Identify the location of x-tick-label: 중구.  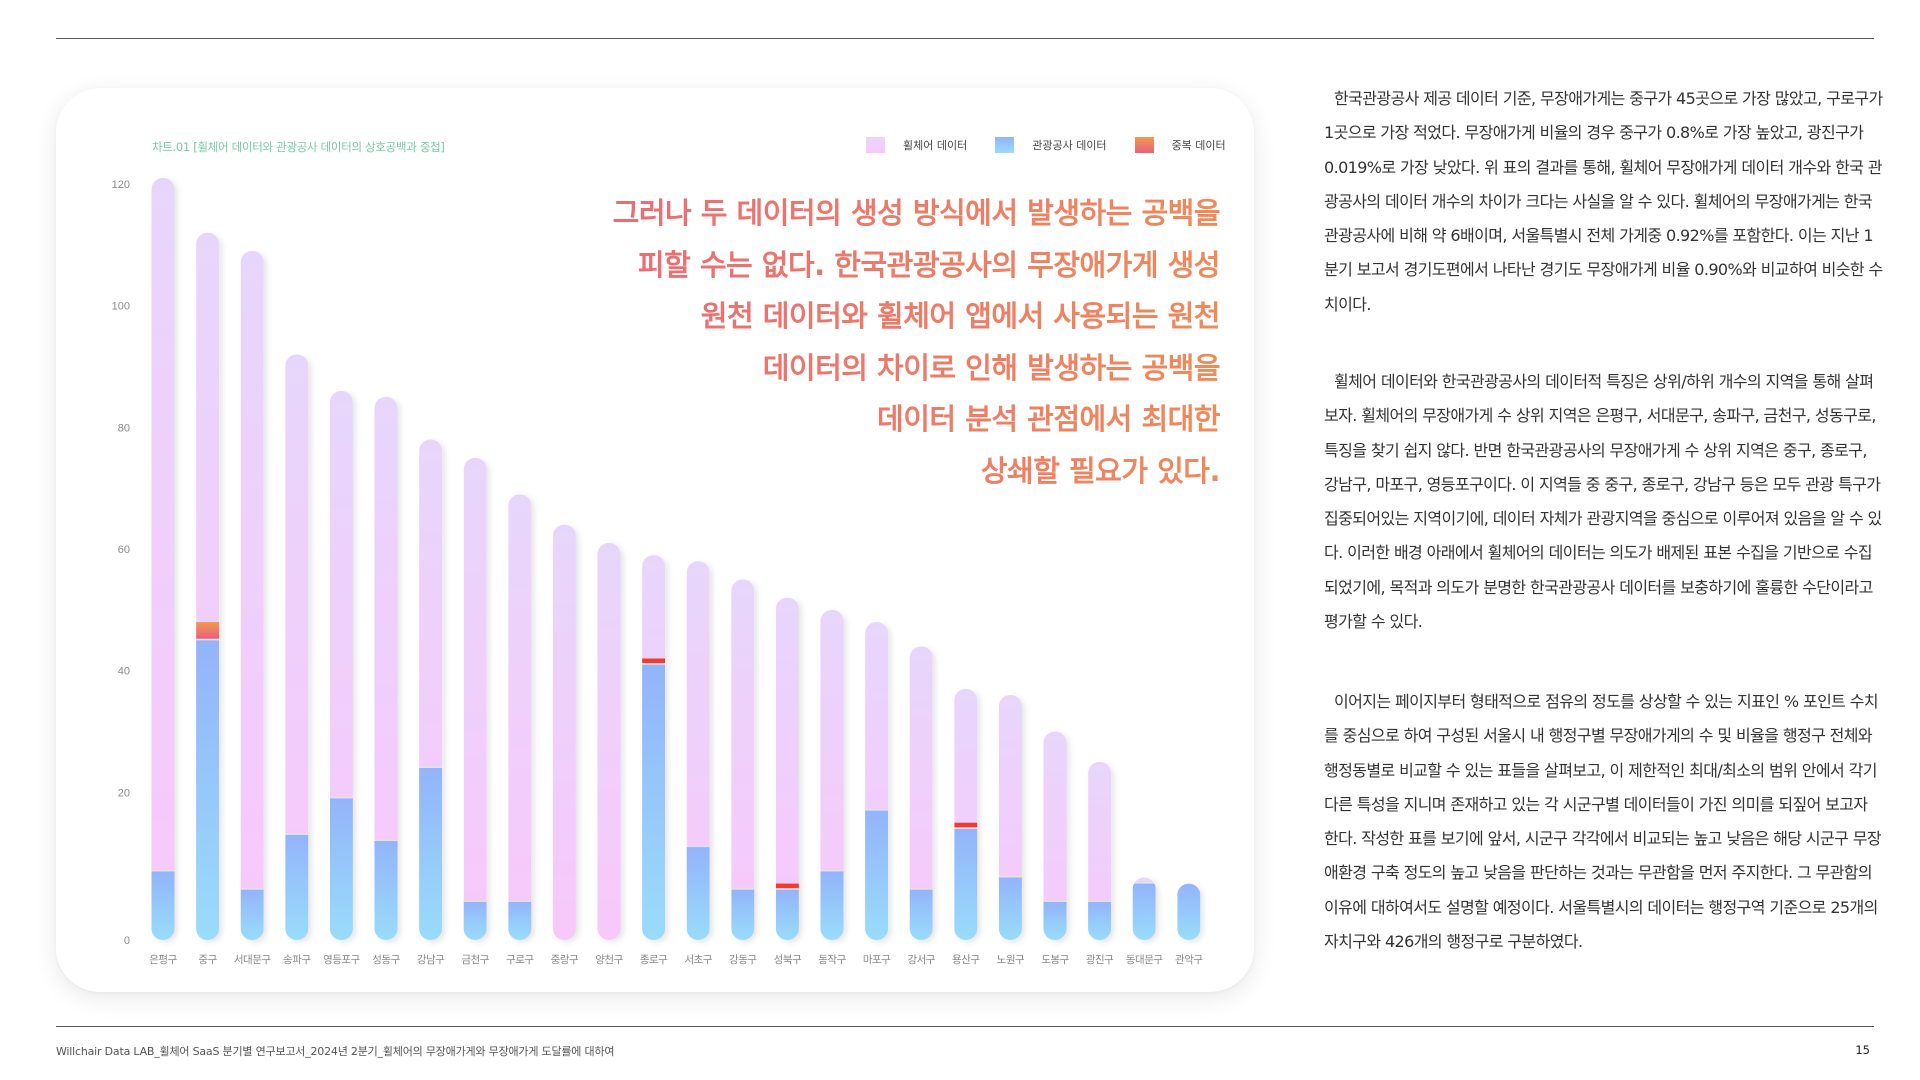
(207, 960).